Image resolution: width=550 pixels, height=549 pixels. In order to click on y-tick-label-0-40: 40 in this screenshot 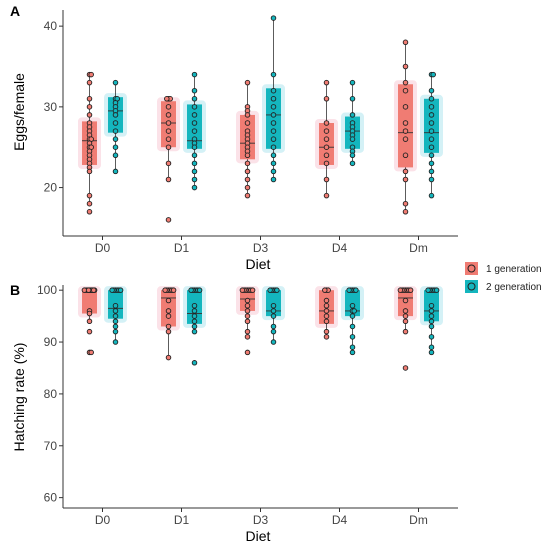, I will do `click(51, 26)`.